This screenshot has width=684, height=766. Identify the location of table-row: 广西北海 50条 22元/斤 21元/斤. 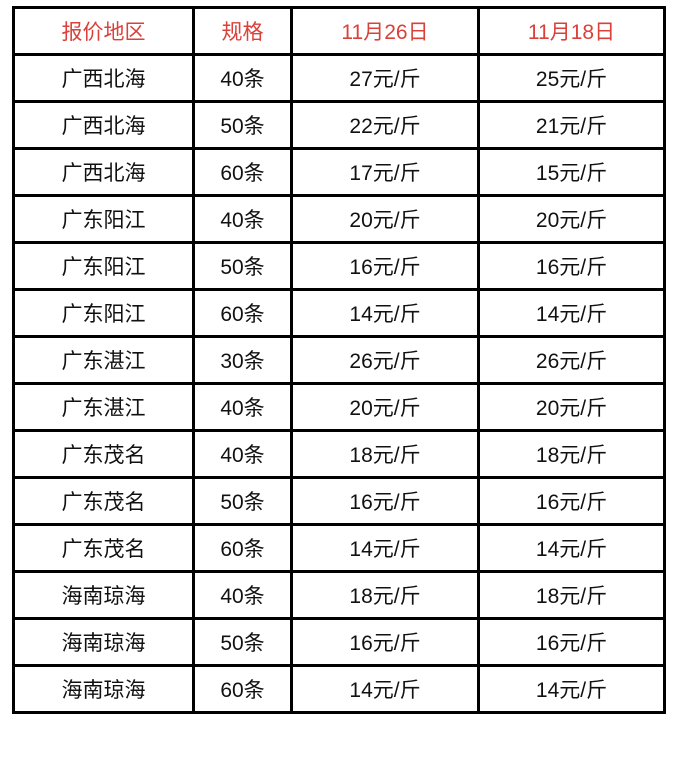
(339, 125).